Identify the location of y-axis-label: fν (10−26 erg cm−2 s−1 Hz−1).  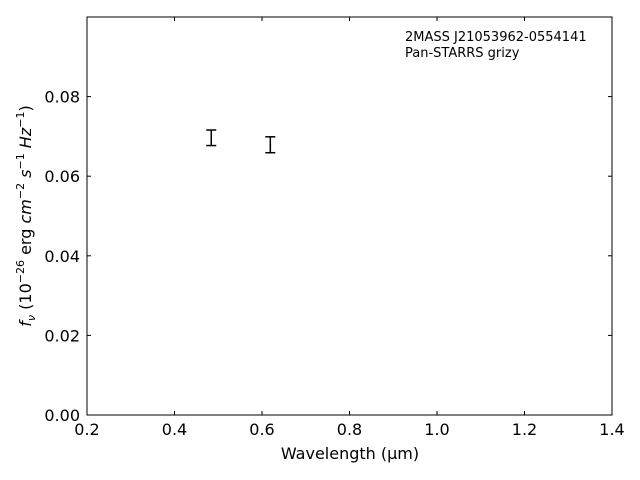
(26, 215).